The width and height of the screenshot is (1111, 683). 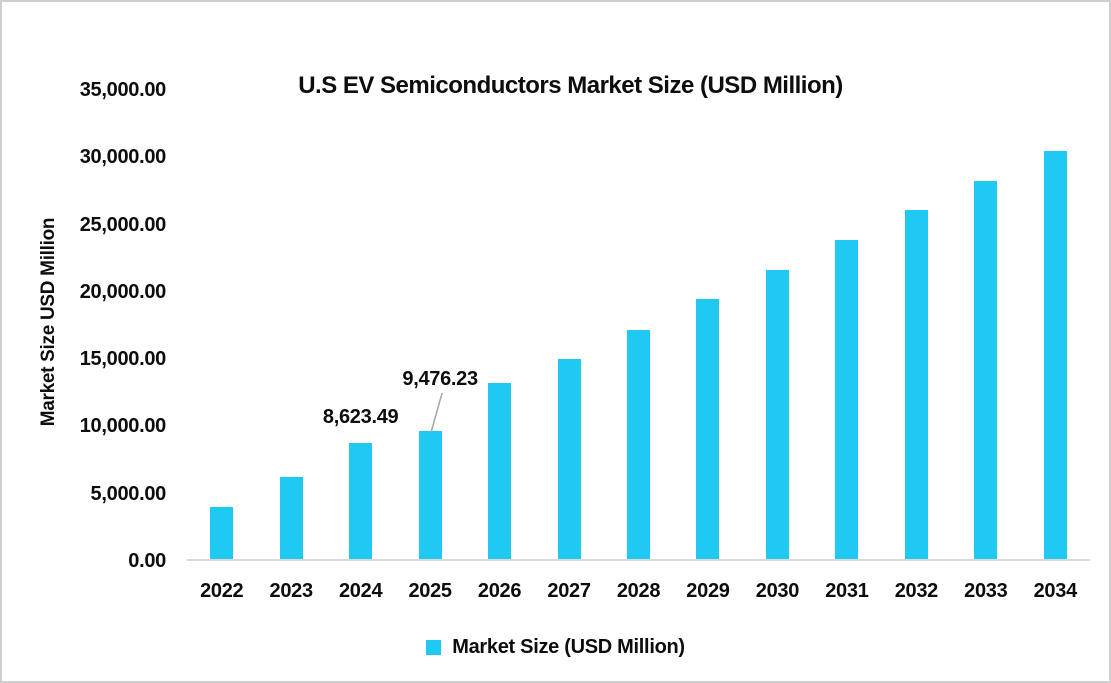 What do you see at coordinates (123, 426) in the screenshot?
I see `y-tick-1000000: 10,000.00` at bounding box center [123, 426].